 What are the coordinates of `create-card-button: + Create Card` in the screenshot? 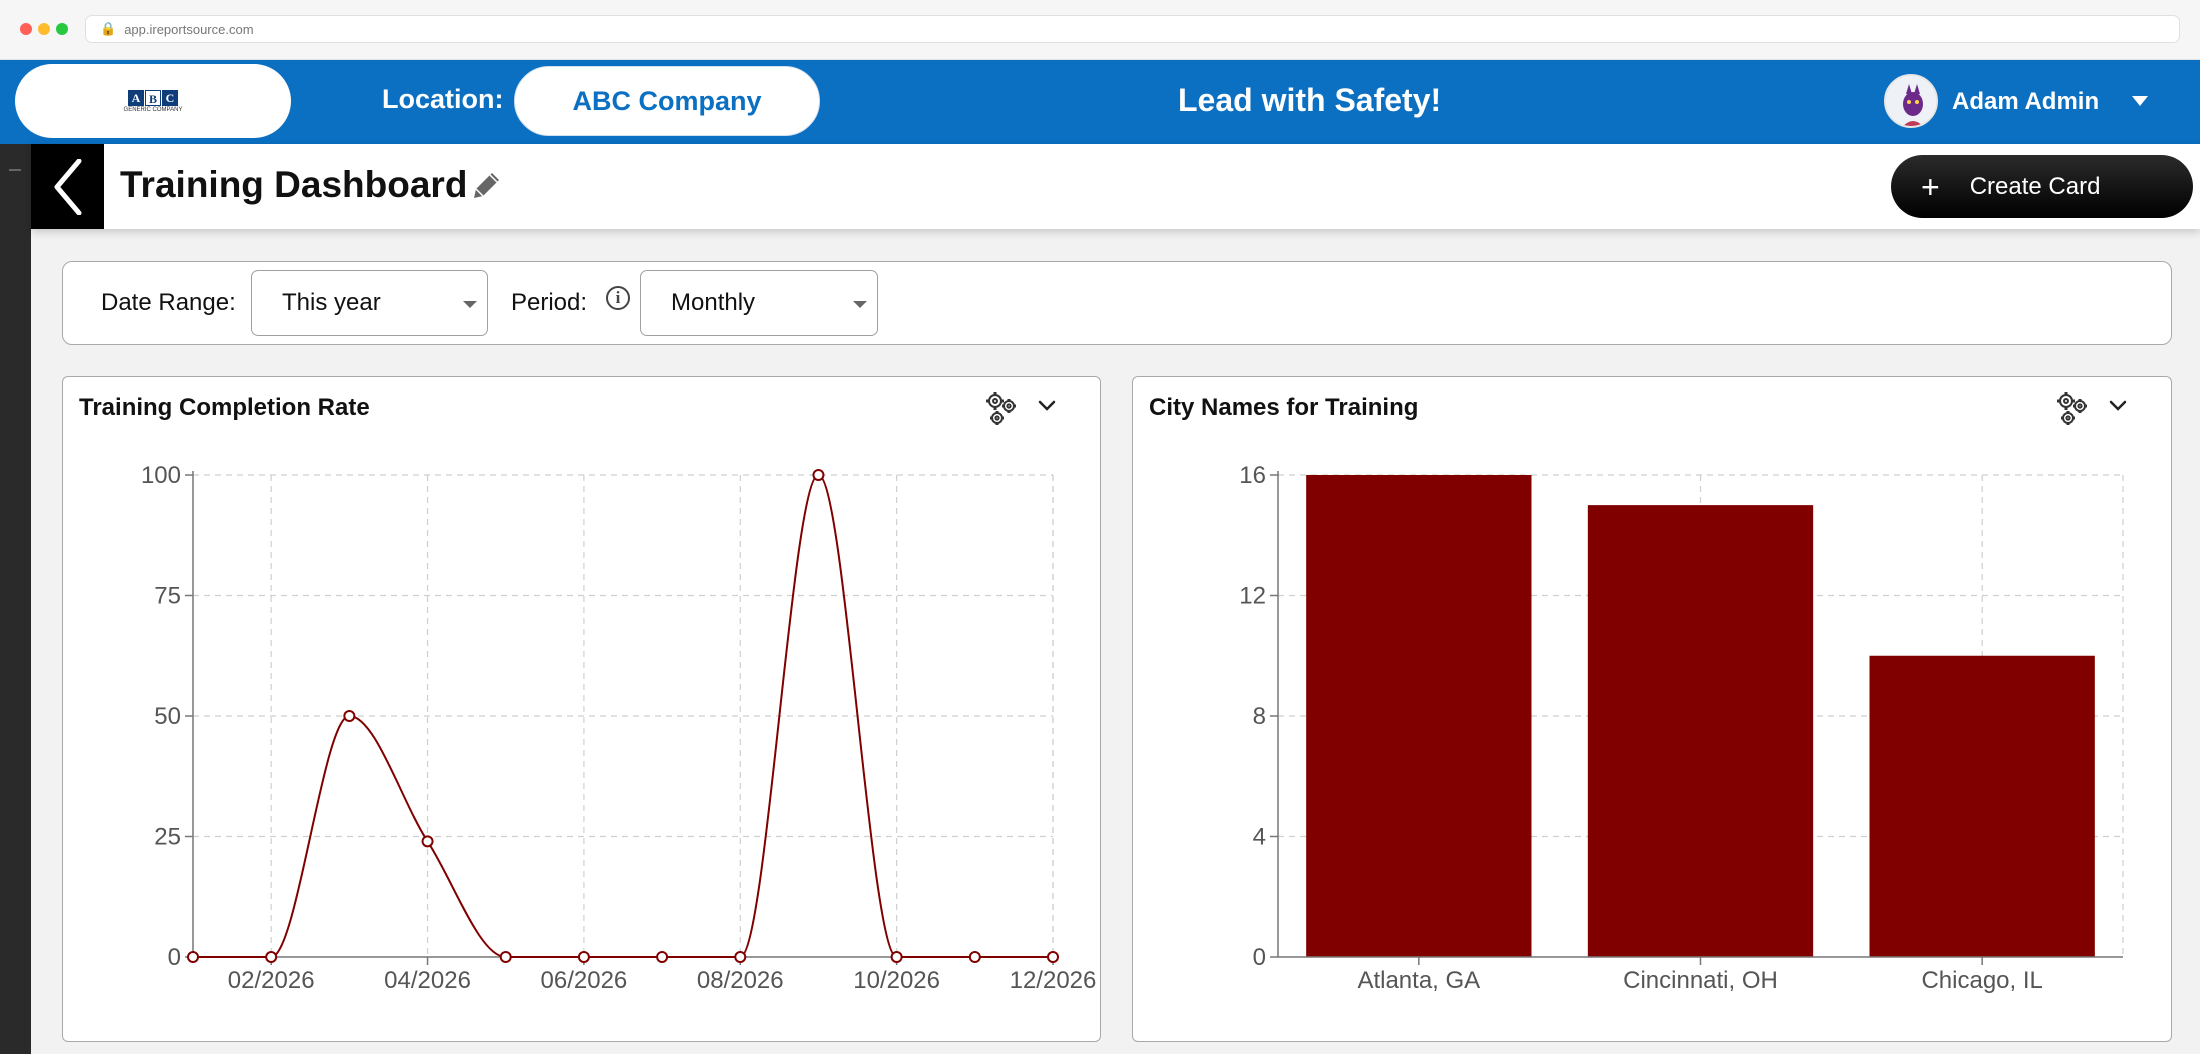 It's located at (2042, 186).